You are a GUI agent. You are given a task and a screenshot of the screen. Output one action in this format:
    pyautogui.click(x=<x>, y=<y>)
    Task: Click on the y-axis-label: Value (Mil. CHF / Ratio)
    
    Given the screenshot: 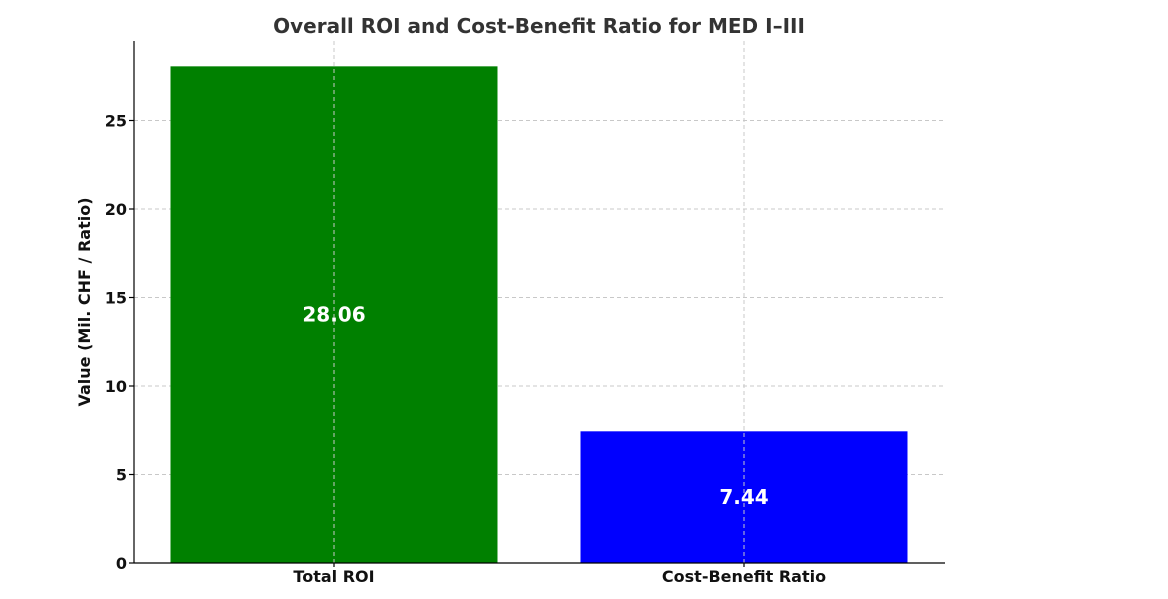 What is the action you would take?
    pyautogui.click(x=84, y=301)
    